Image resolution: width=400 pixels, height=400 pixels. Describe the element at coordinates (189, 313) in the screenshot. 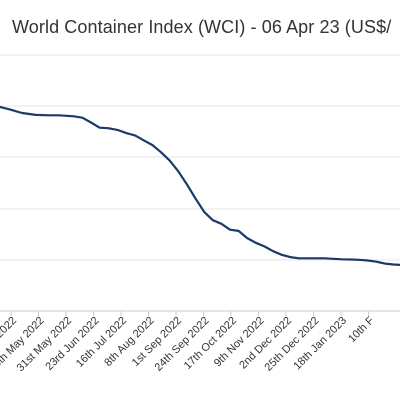

I see `x-axis-ticks` at that location.